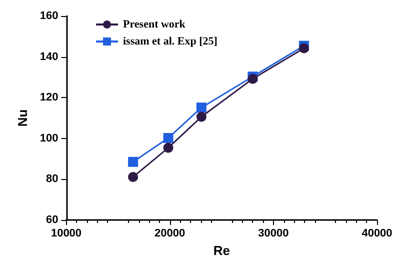  Describe the element at coordinates (49, 98) in the screenshot. I see `y-tick-label: 120` at that location.